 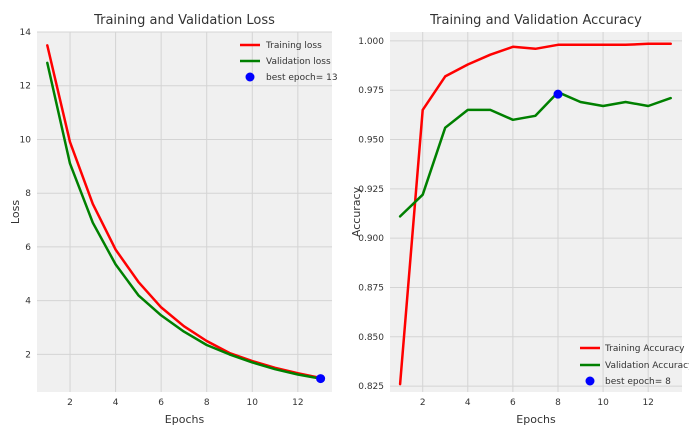 What do you see at coordinates (423, 403) in the screenshot?
I see `accuracy-x-tick-label: 2` at bounding box center [423, 403].